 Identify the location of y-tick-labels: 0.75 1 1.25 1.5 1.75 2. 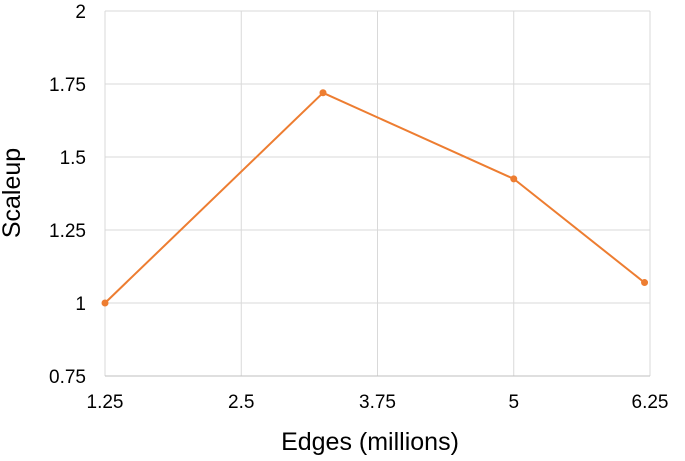
(67, 195).